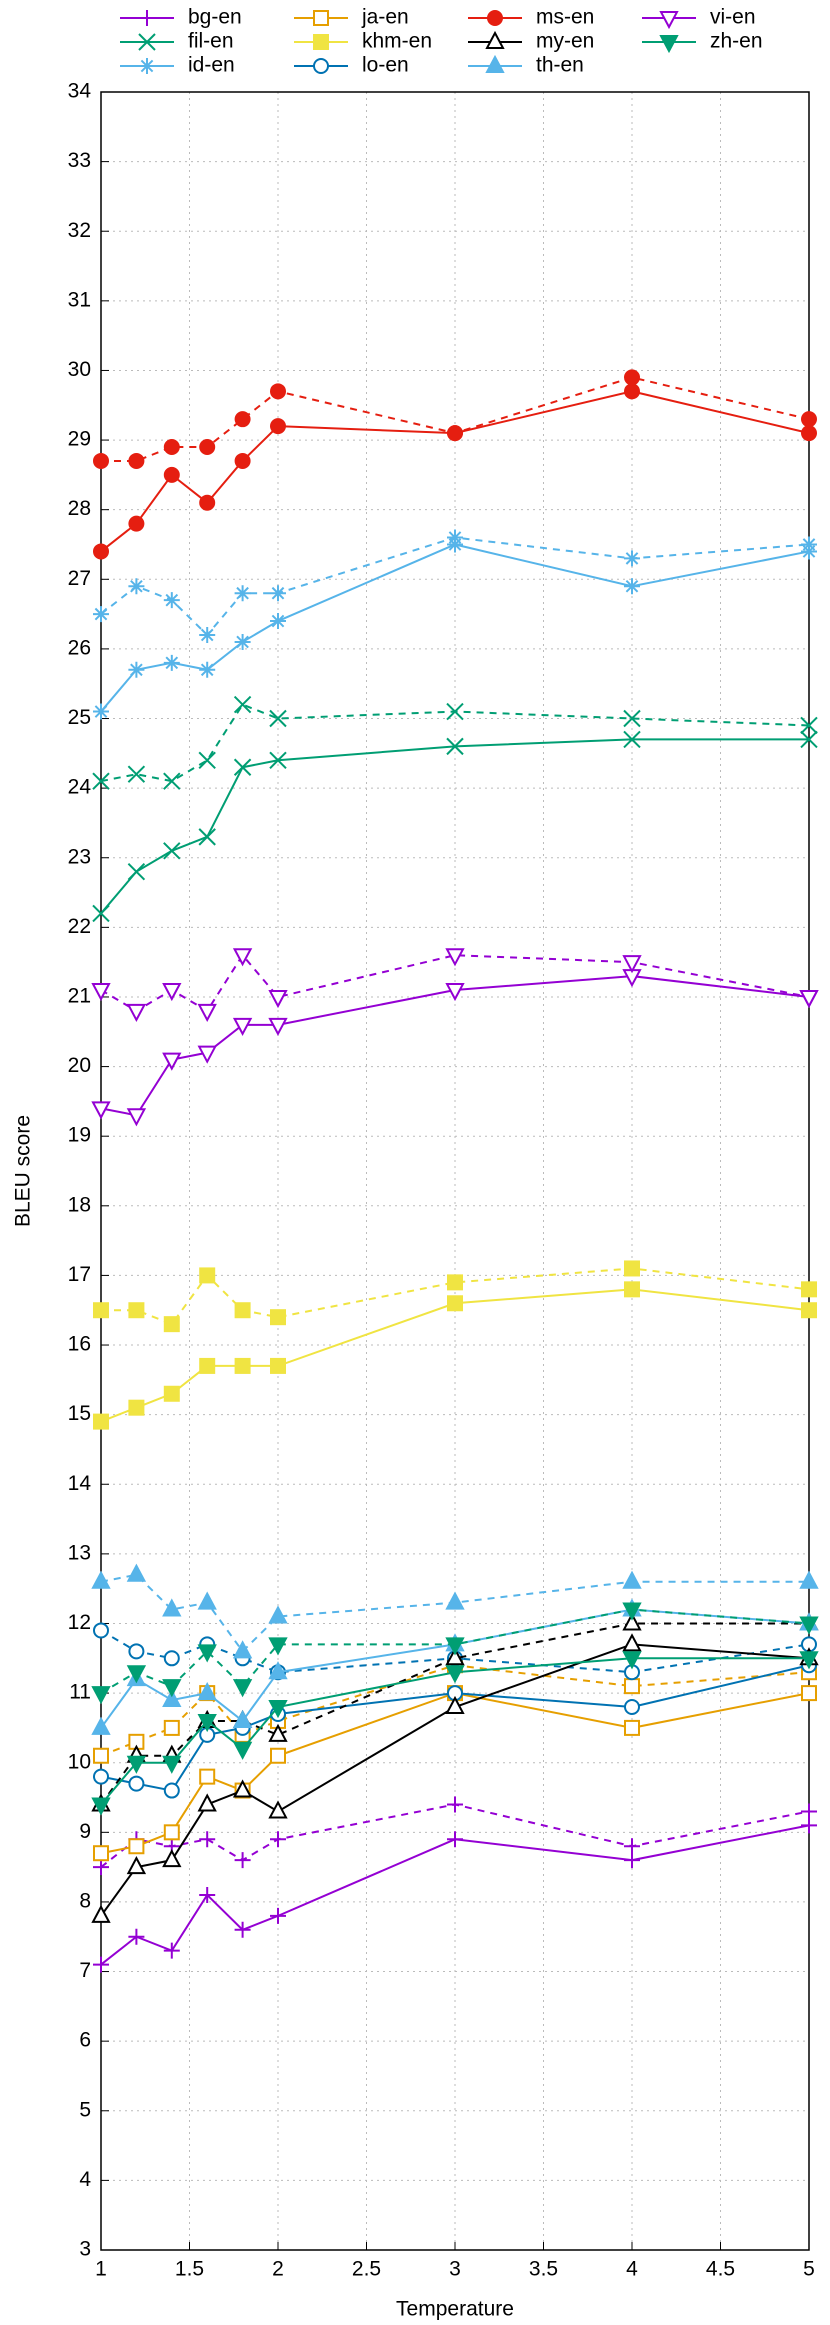 This screenshot has height=2325, width=830. Describe the element at coordinates (79, 926) in the screenshot. I see `y-tick-label: 22` at that location.